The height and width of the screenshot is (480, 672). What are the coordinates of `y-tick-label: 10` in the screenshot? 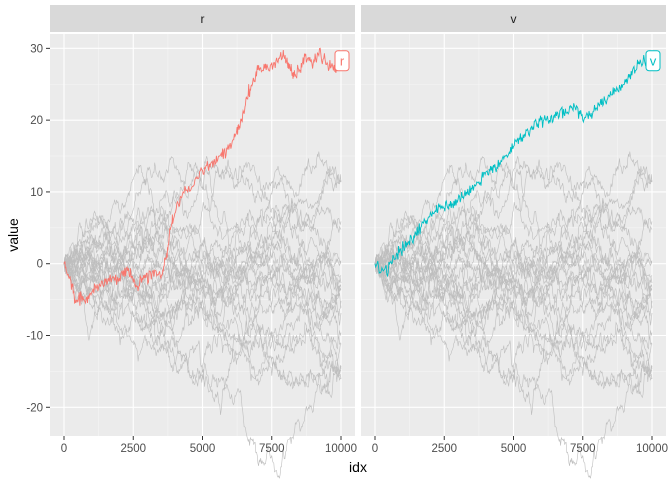 It's located at (36, 193).